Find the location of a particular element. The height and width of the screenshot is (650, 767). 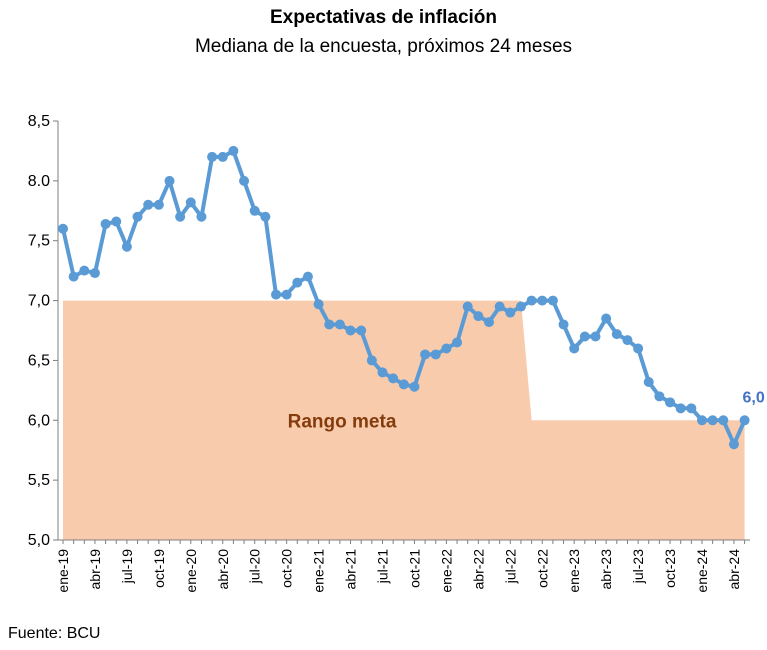

y-tick-label: 7,0 is located at coordinates (39, 301).